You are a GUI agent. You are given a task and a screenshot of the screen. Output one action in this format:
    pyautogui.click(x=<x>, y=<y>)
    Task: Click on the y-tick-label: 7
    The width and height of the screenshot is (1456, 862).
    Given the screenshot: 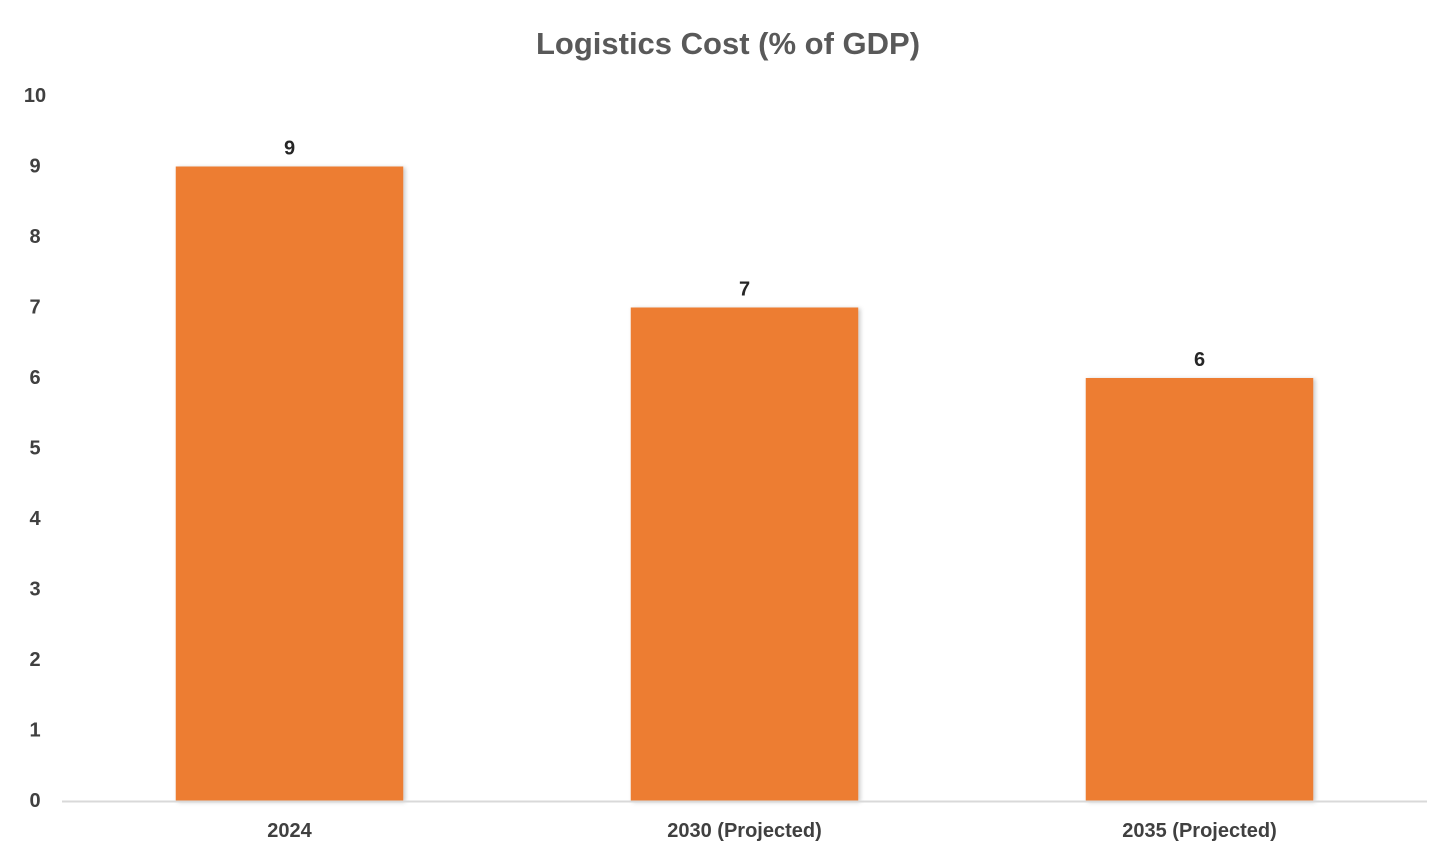 What is the action you would take?
    pyautogui.click(x=34, y=308)
    